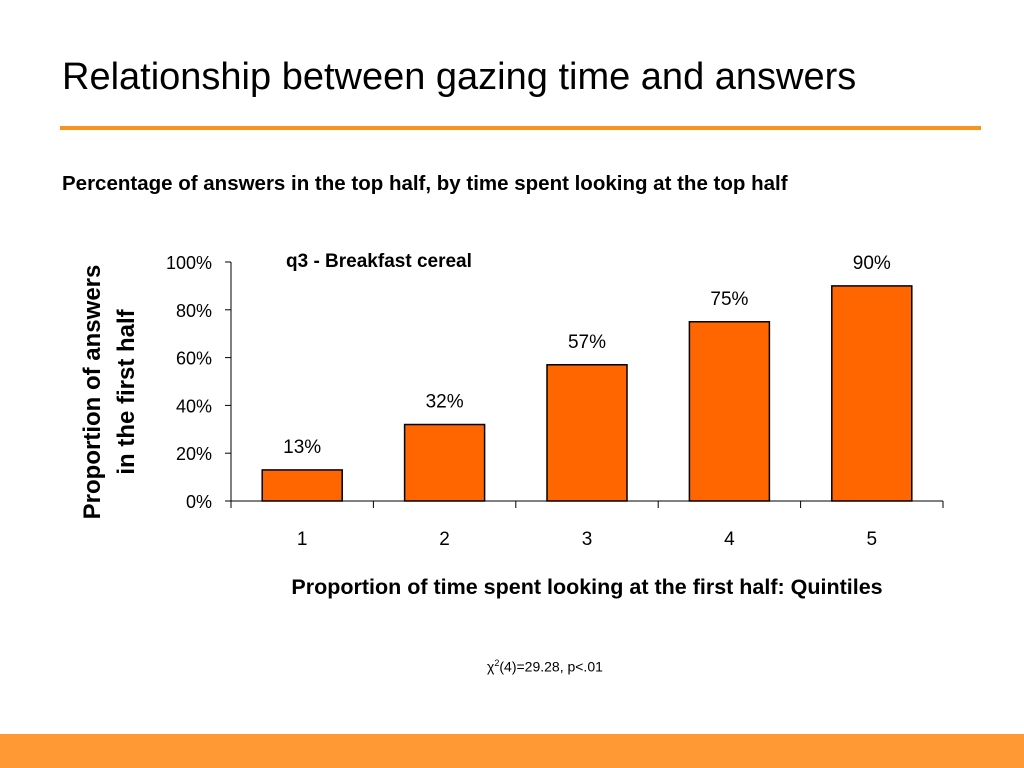 The height and width of the screenshot is (768, 1024). Describe the element at coordinates (729, 299) in the screenshot. I see `bar-value-label: 75%` at that location.